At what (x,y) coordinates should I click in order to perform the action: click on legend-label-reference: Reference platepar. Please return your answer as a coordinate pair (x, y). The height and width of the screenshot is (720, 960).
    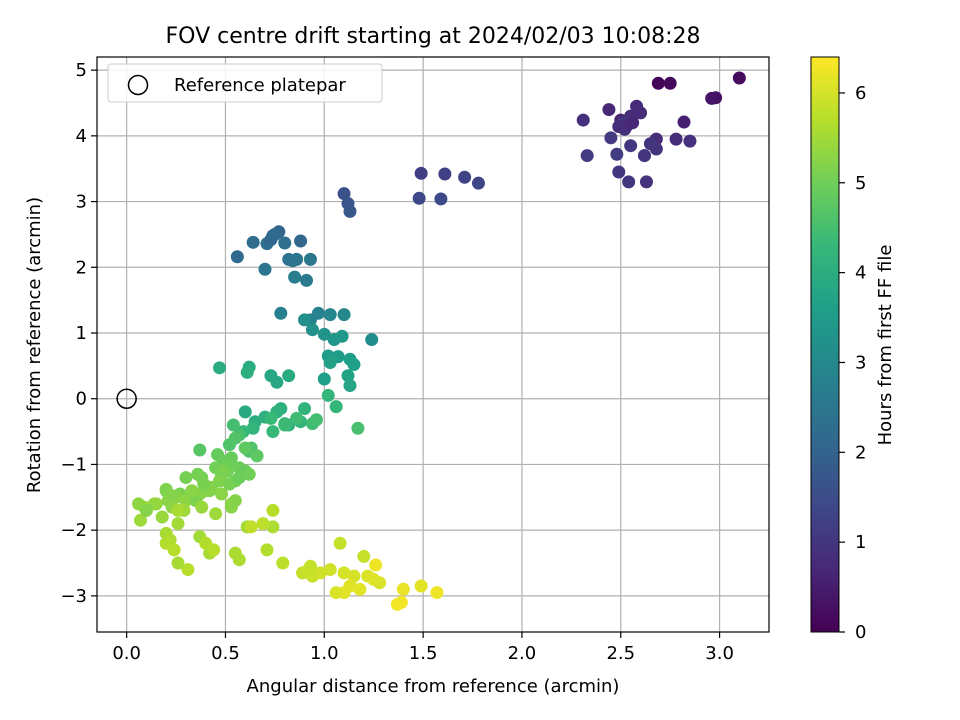
    Looking at the image, I should click on (260, 85).